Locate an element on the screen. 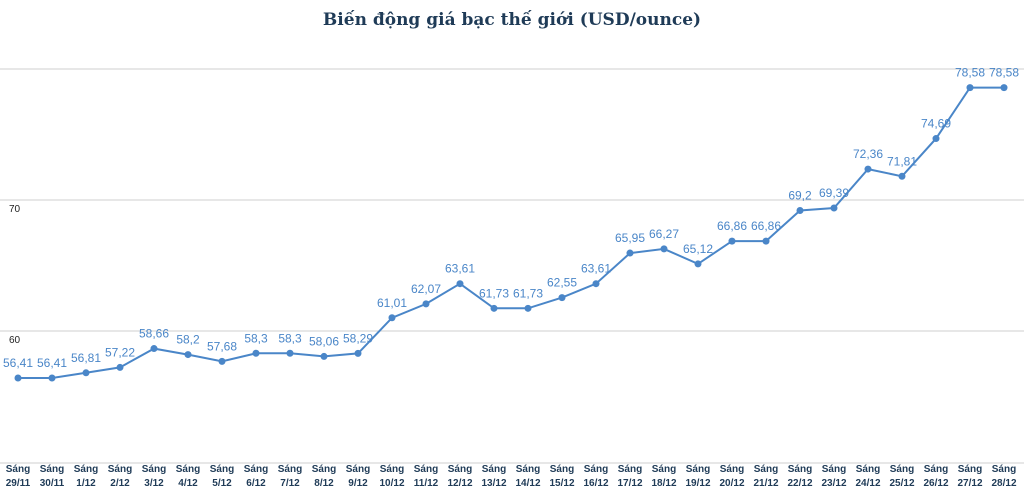 This screenshot has width=1024, height=493. data-label: 65,12 is located at coordinates (698, 249).